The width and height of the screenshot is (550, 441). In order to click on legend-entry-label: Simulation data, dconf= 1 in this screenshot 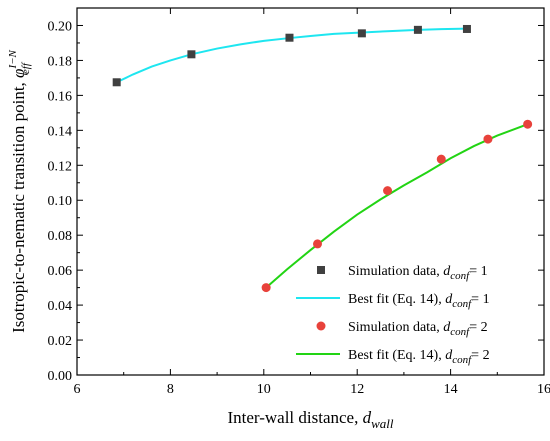, I will do `click(418, 273)`.